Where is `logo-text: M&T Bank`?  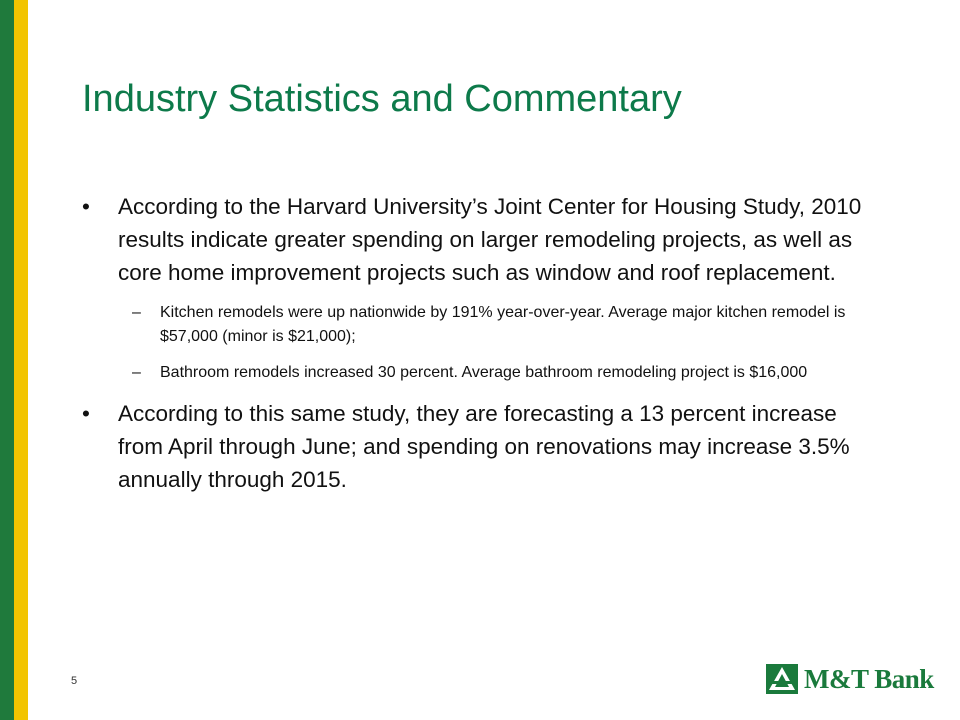 logo-text: M&T Bank is located at coordinates (869, 678).